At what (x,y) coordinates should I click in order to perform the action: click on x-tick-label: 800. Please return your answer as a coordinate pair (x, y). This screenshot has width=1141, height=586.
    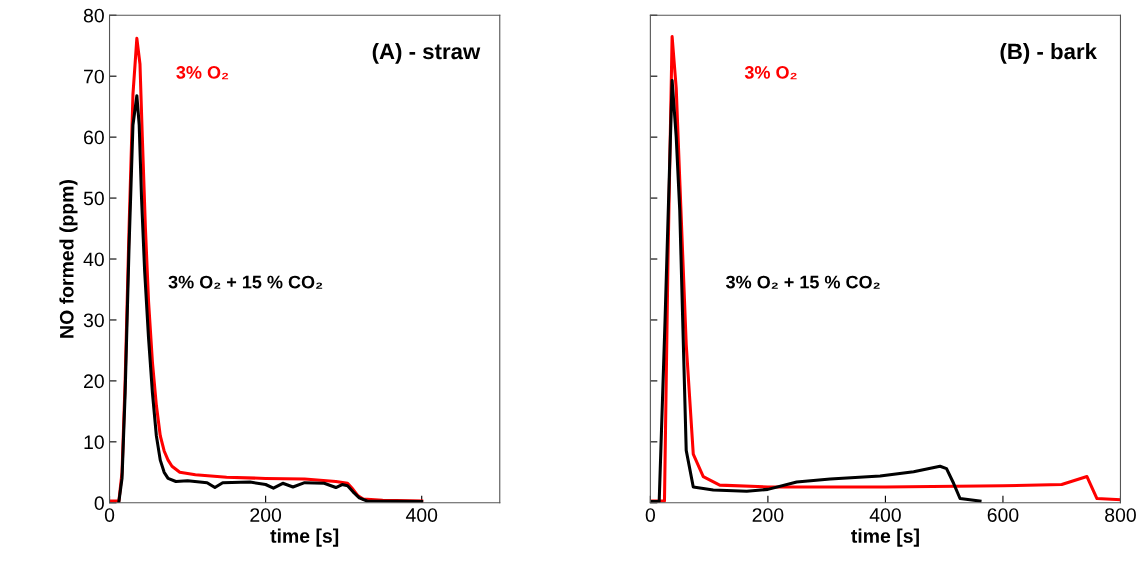
    Looking at the image, I should click on (1120, 515).